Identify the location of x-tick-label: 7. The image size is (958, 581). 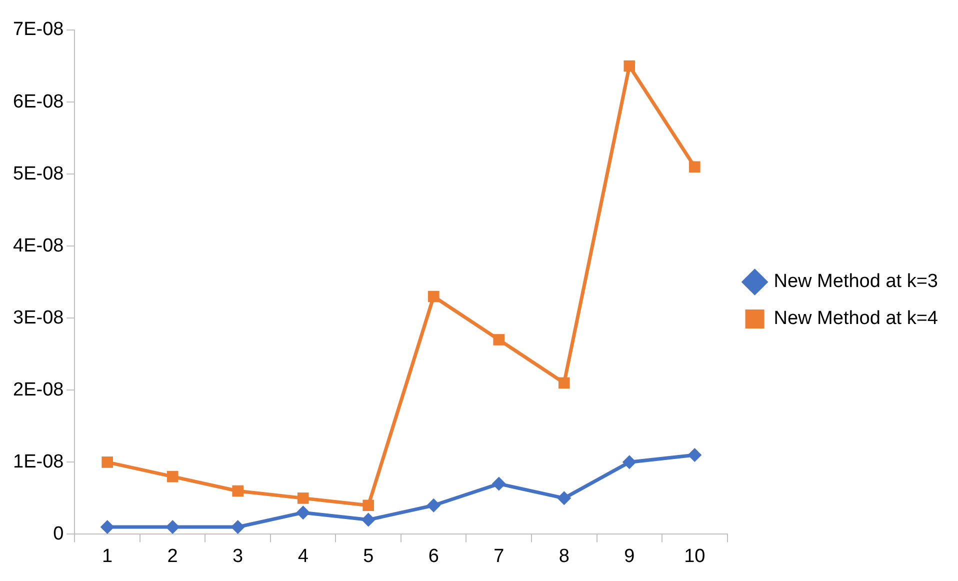
(499, 556).